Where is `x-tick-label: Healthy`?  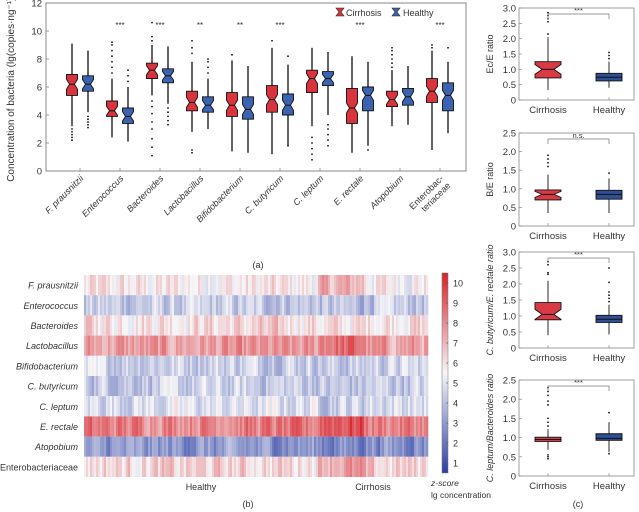
x-tick-label: Healthy is located at coordinates (609, 236).